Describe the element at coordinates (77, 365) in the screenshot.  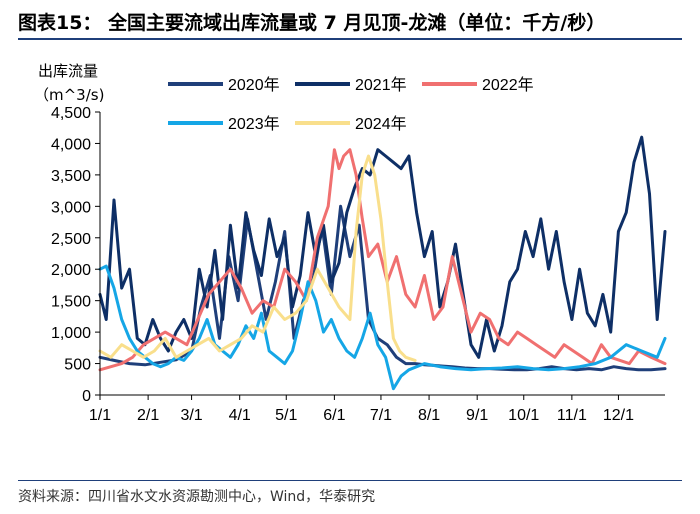
I see `y-tick-label: 500` at that location.